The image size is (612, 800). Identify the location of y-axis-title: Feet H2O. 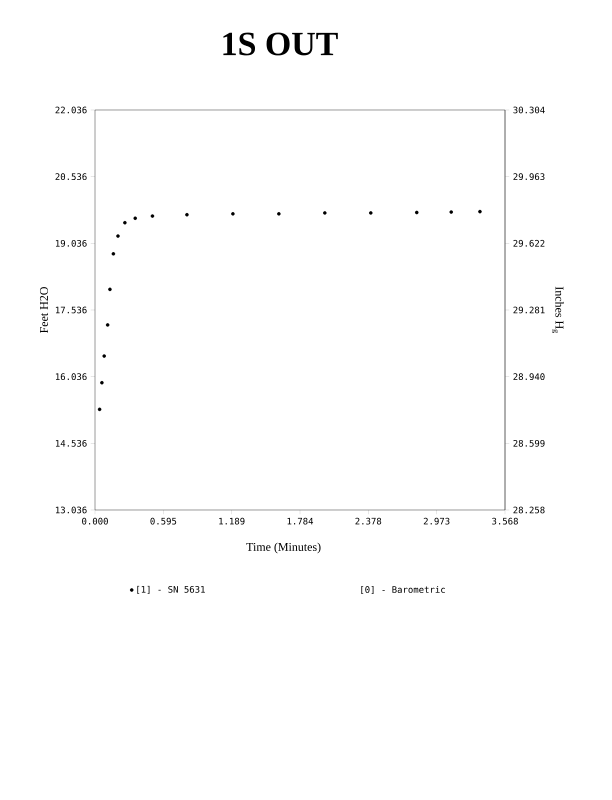
(44, 310).